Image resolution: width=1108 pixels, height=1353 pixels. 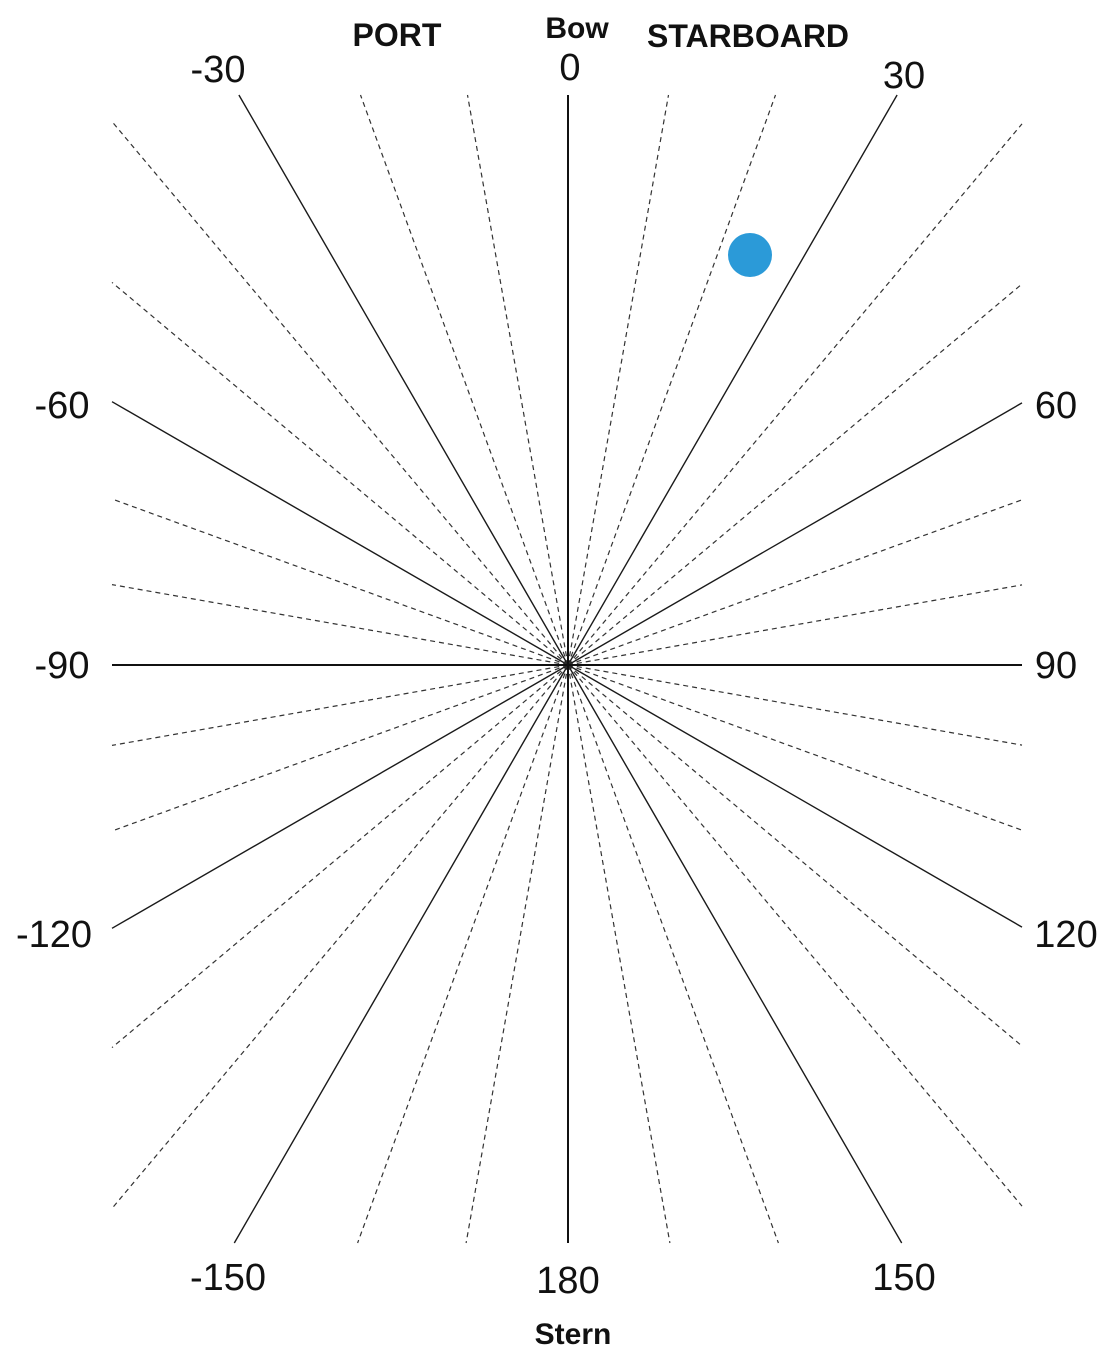 What do you see at coordinates (904, 76) in the screenshot?
I see `angle-label-30: 30` at bounding box center [904, 76].